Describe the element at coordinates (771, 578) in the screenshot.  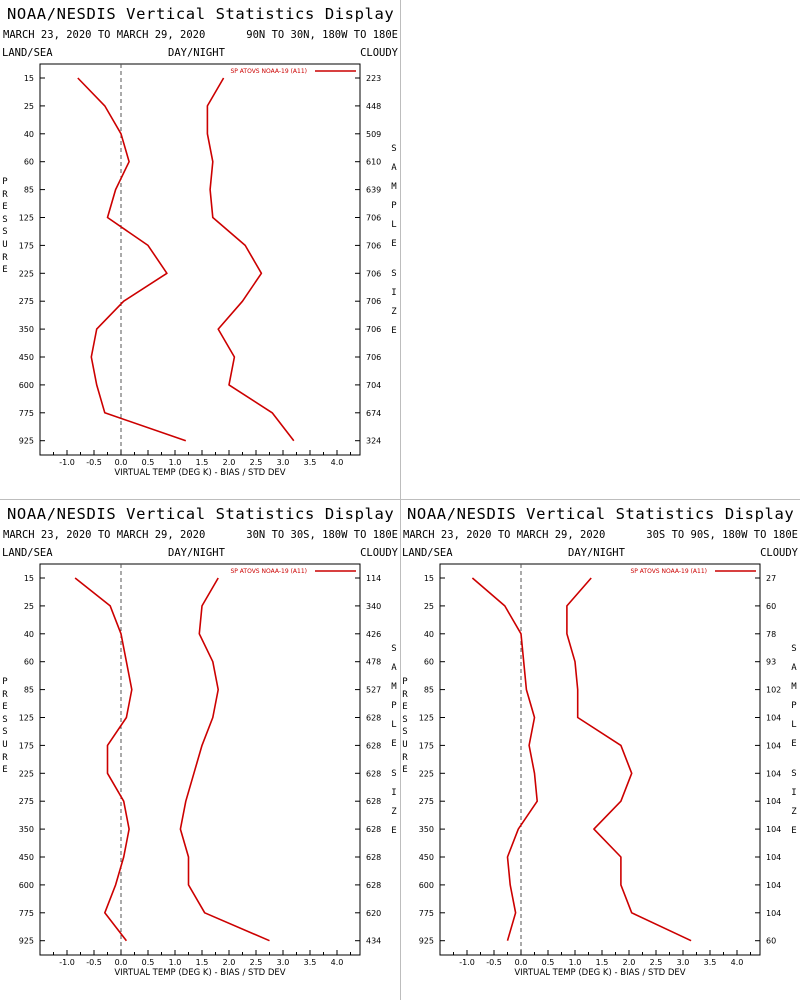
I see `sample-size-label: 27` at that location.